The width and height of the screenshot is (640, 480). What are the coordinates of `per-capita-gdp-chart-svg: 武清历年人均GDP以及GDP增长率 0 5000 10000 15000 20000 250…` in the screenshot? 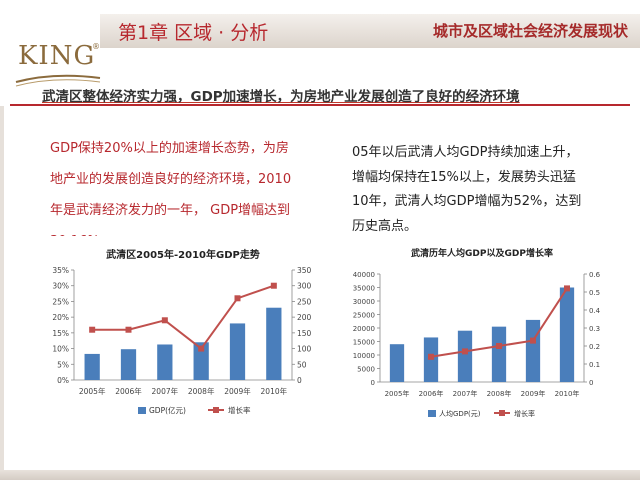 It's located at (477, 332).